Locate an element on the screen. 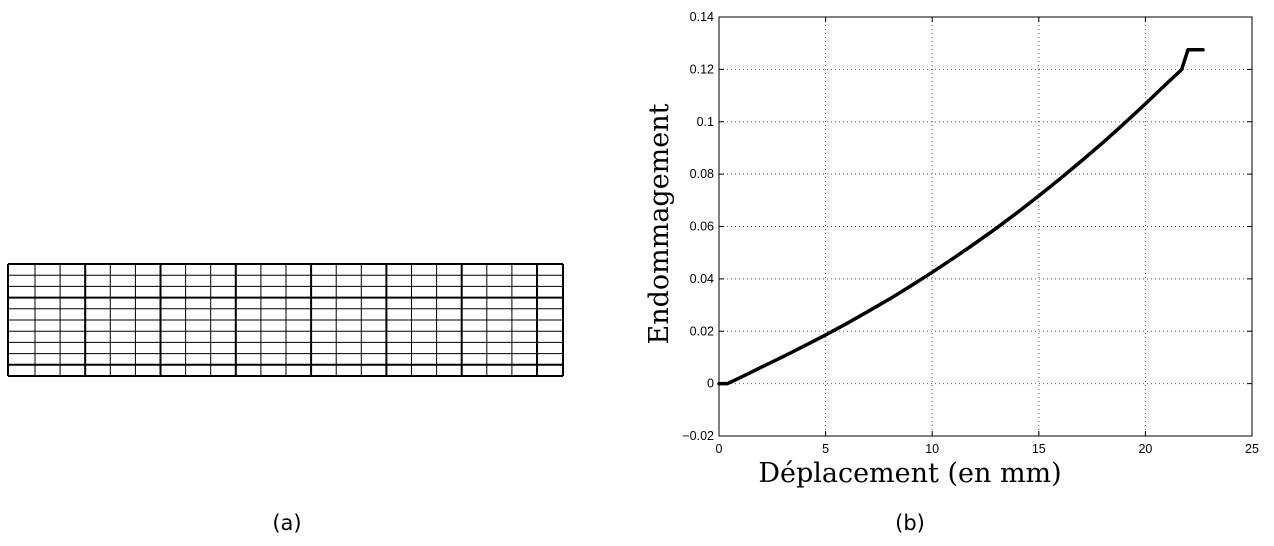  y-tick-label: 0.1 is located at coordinates (705, 122).